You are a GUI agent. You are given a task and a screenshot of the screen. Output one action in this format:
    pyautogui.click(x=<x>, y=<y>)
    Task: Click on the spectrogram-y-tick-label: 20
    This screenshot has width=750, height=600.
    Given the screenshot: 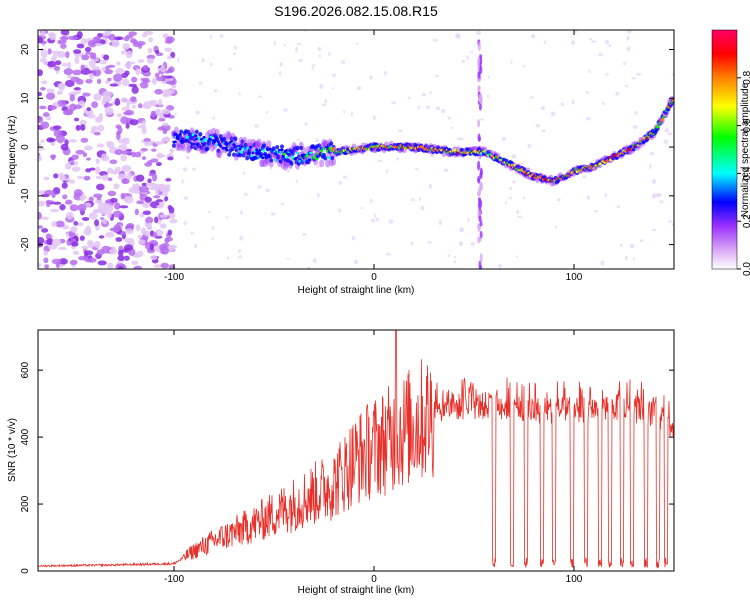 What is the action you would take?
    pyautogui.click(x=25, y=50)
    